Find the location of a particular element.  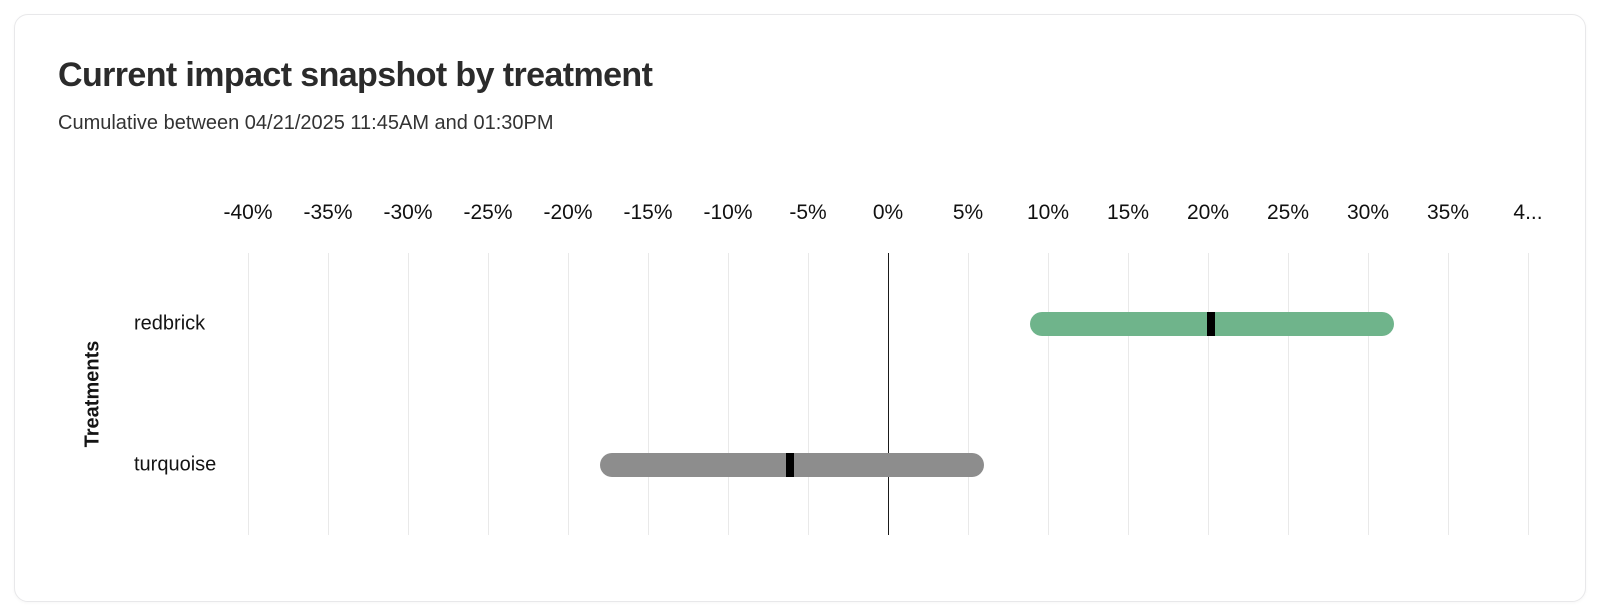

x-tick-label: 25% is located at coordinates (1288, 212).